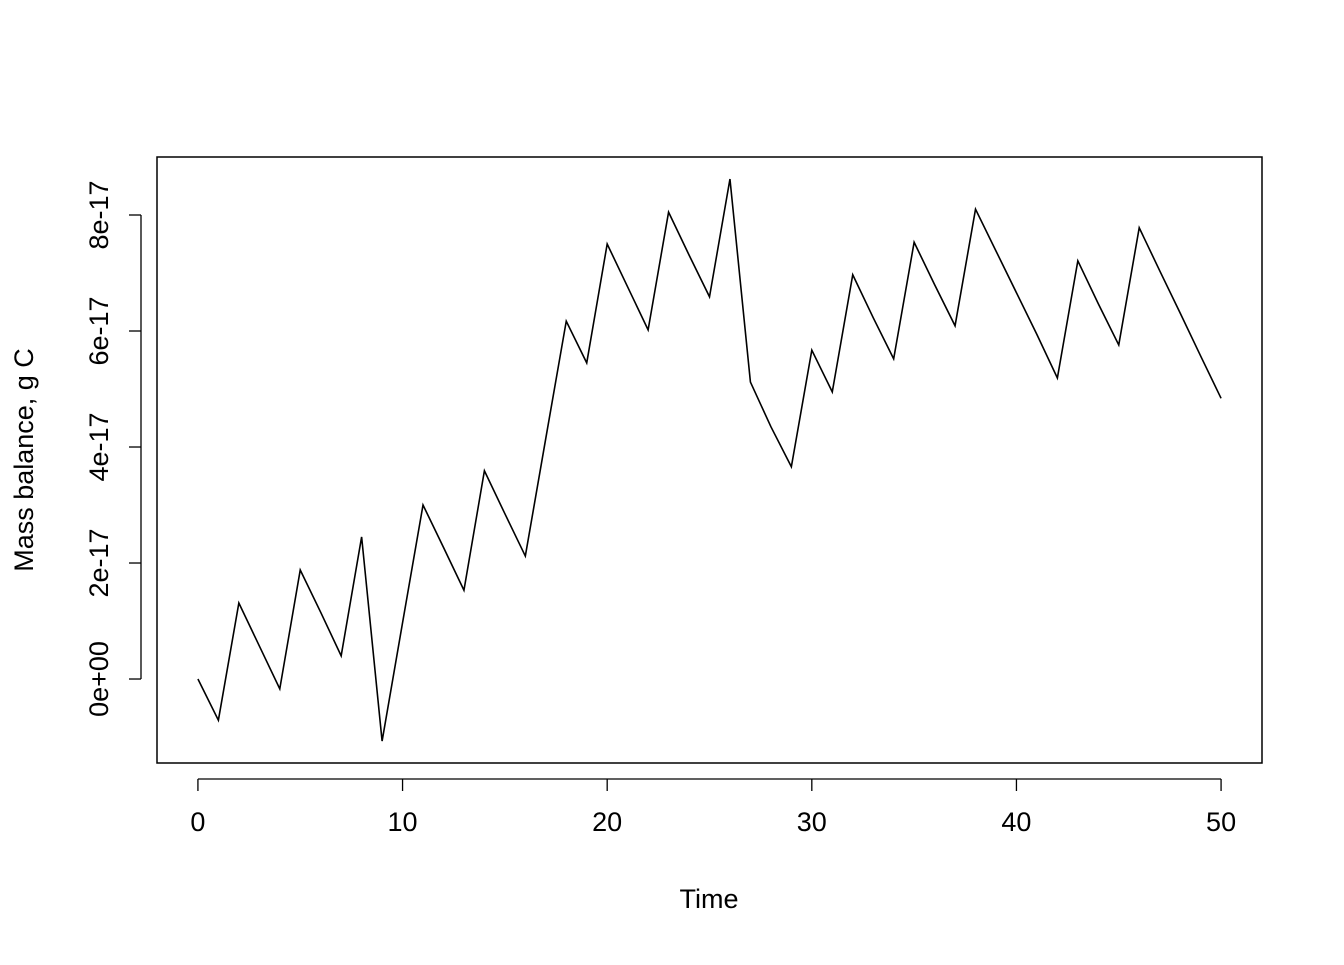 The height and width of the screenshot is (965, 1344). Describe the element at coordinates (24, 460) in the screenshot. I see `y-axis-label: Mass balance, g C` at that location.